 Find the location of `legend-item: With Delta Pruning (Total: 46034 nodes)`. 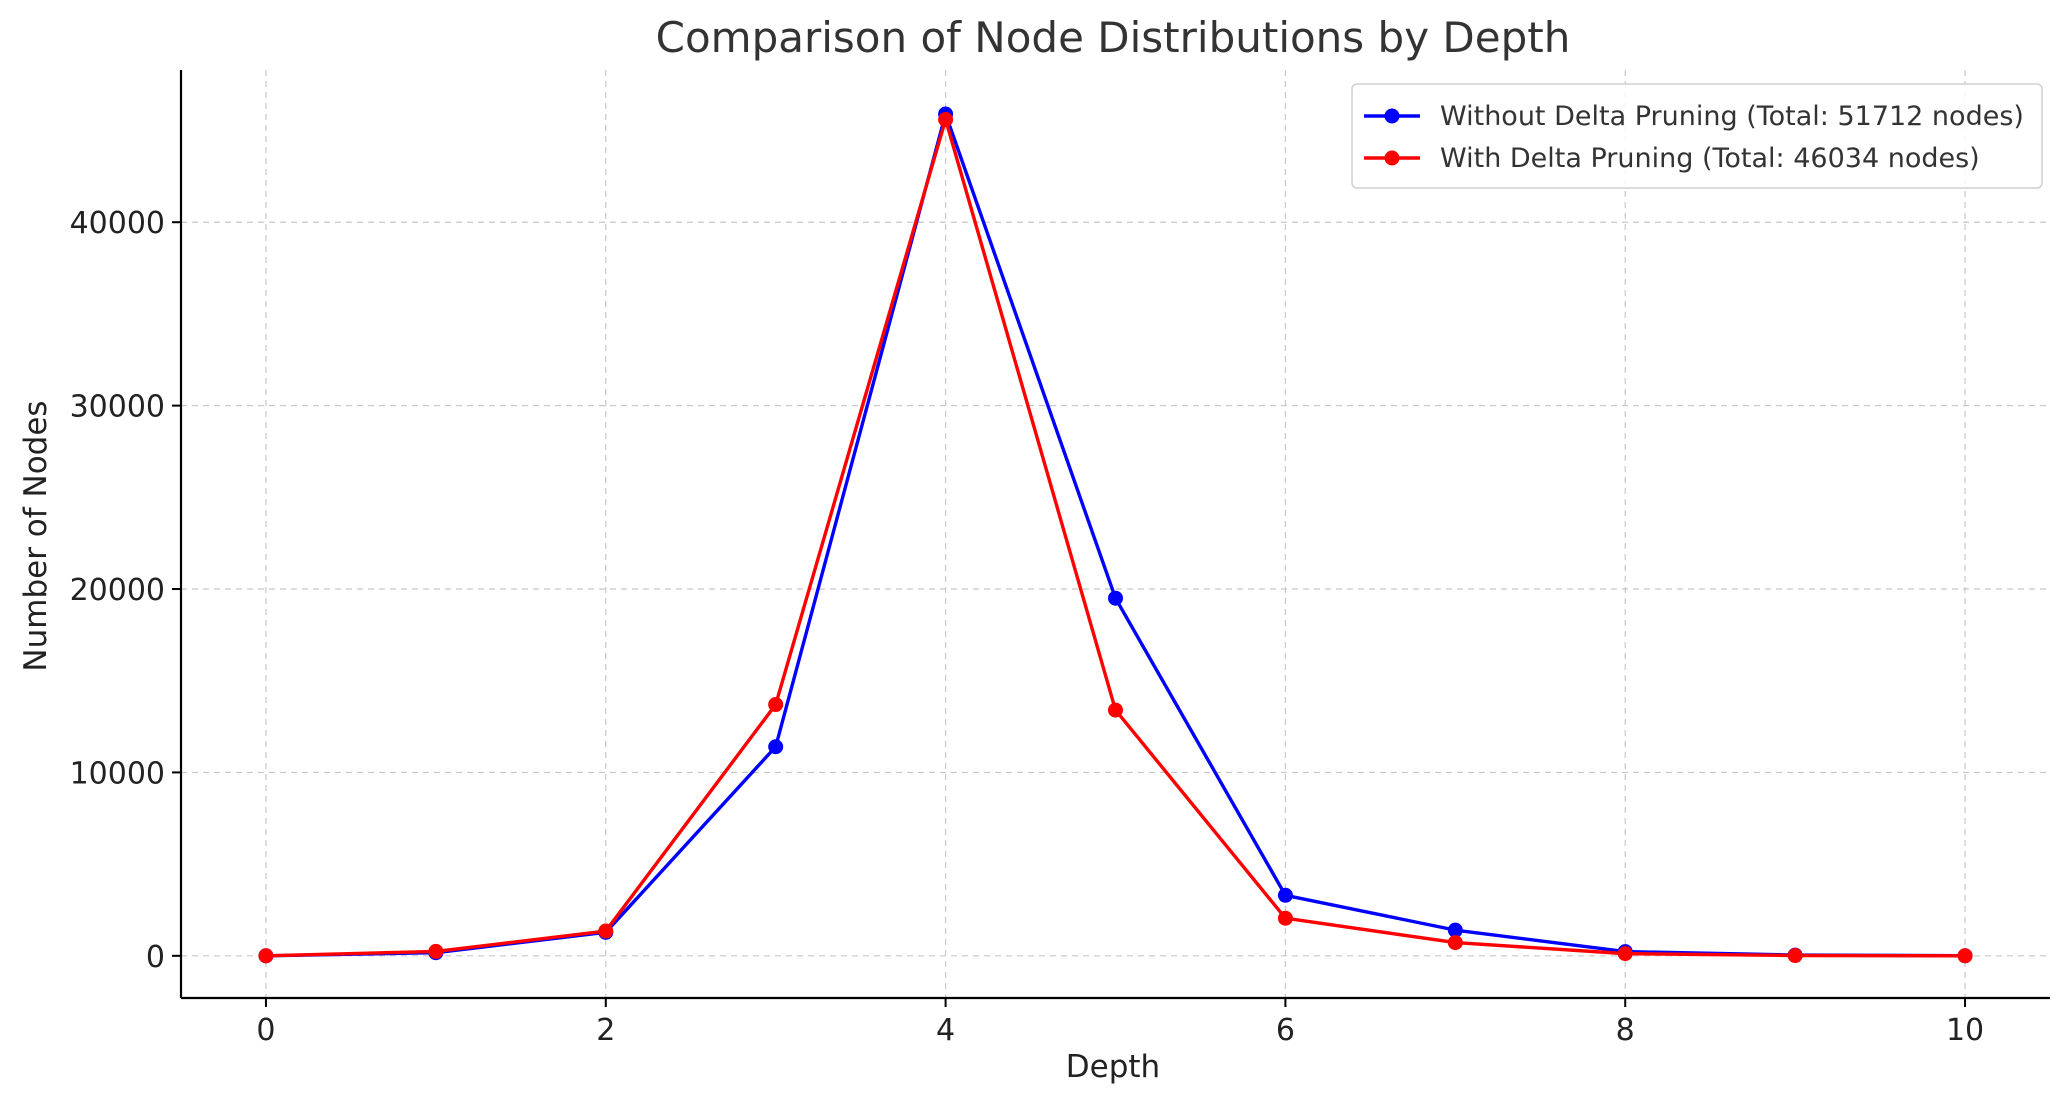

legend-item: With Delta Pruning (Total: 46034 nodes) is located at coordinates (1672, 158).